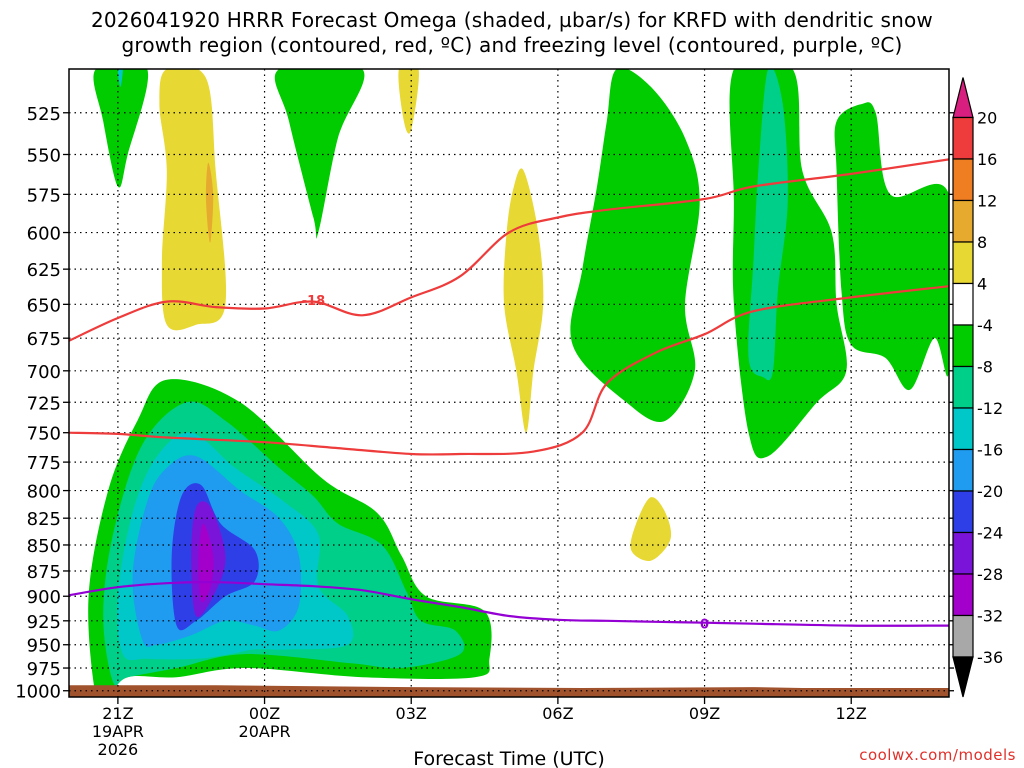  Describe the element at coordinates (44, 519) in the screenshot. I see `y-tick-label: 825` at that location.